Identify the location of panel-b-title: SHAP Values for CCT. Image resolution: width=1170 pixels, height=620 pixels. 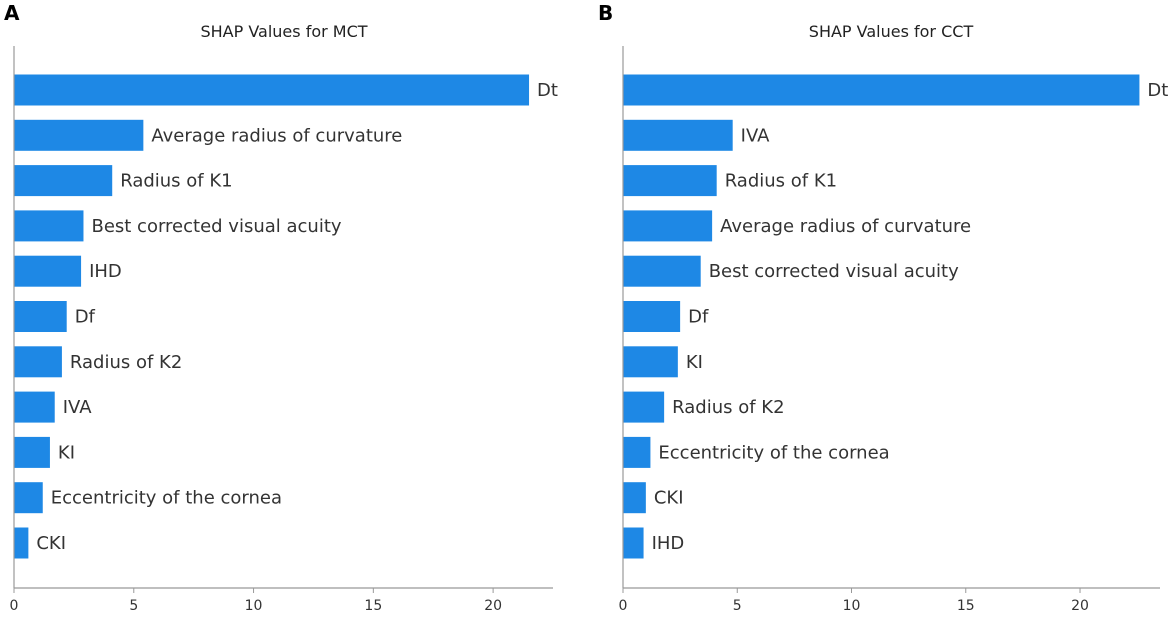
(891, 31).